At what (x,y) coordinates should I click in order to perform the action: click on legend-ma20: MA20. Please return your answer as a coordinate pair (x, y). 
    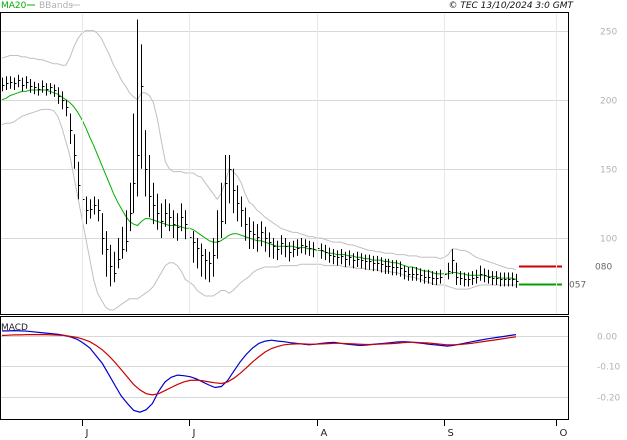
    Looking at the image, I should click on (14, 6).